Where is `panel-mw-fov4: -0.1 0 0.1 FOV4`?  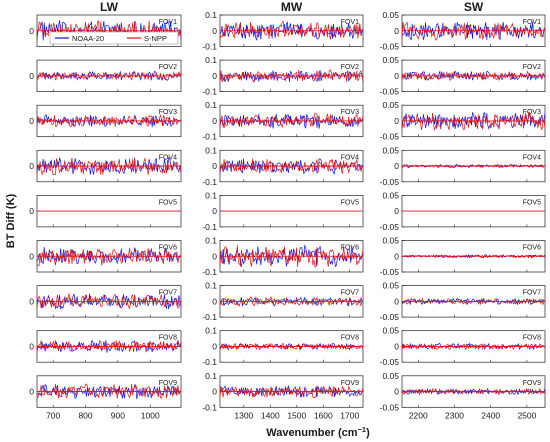
panel-mw-fov4: -0.1 0 0.1 FOV4 is located at coordinates (283, 166).